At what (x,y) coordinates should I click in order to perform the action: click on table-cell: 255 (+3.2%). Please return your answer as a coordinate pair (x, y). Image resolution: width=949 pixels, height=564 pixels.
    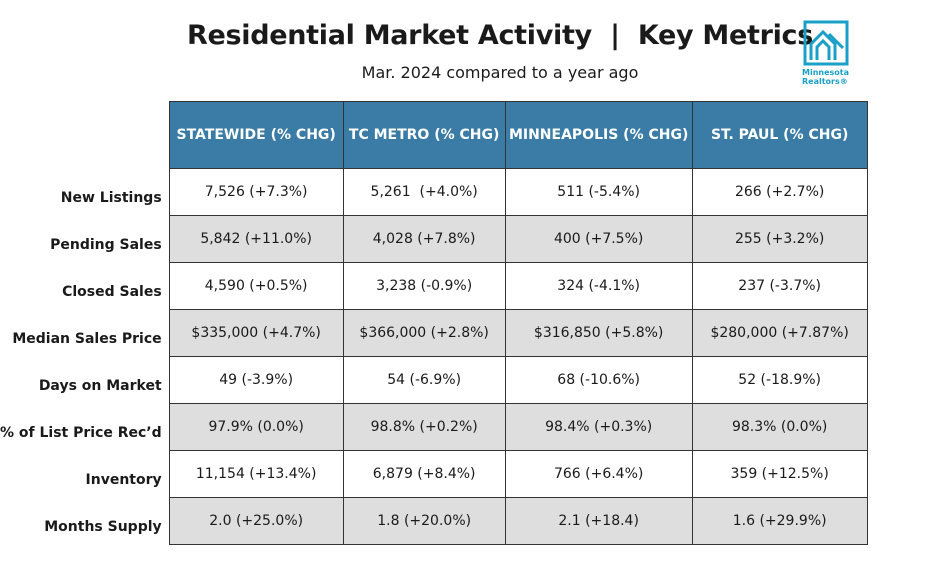
    Looking at the image, I should click on (779, 239).